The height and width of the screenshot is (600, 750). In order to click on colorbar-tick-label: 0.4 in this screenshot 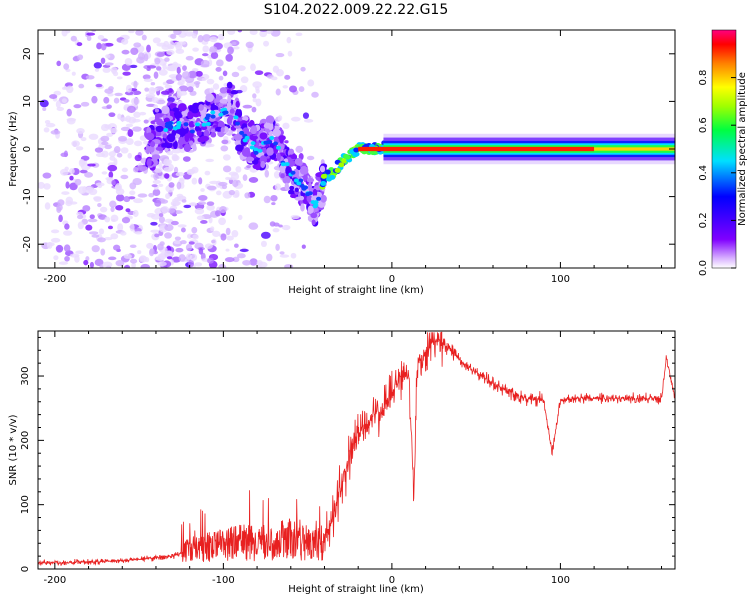, I will do `click(703, 173)`.